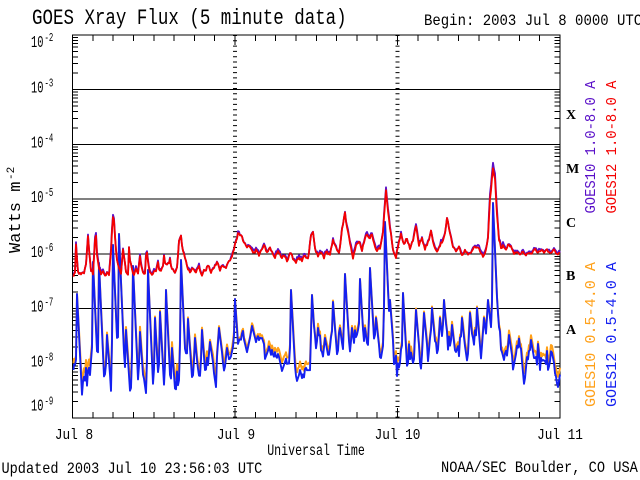 The width and height of the screenshot is (640, 480). Describe the element at coordinates (592, 146) in the screenshot. I see `svg-text: GOES10 1.0-8.0 A` at that location.